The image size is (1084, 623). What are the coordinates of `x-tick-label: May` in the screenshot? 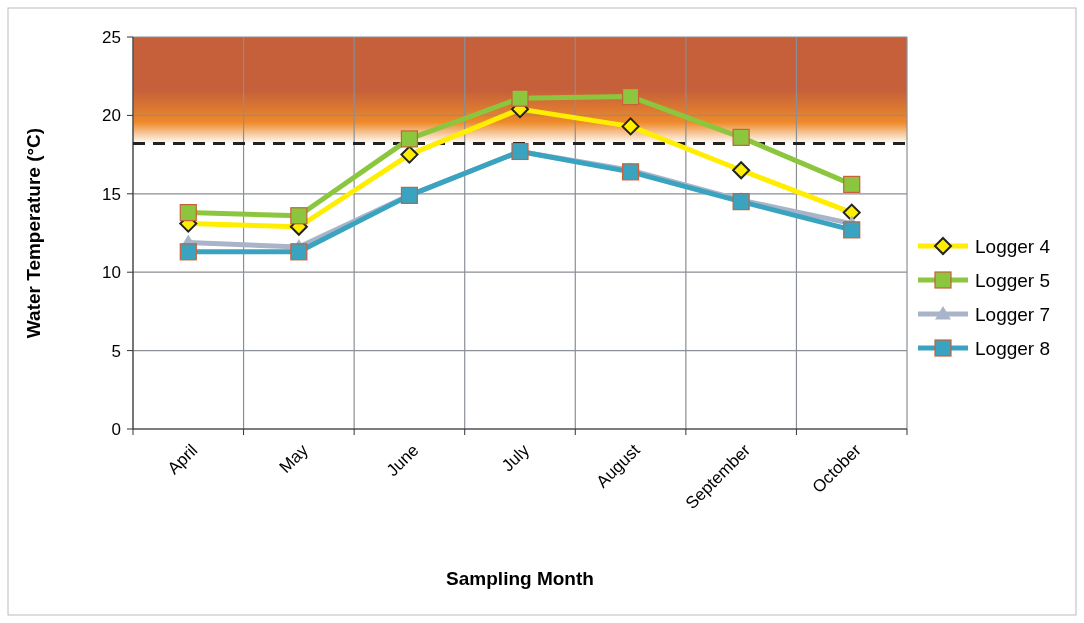 It's located at (294, 458).